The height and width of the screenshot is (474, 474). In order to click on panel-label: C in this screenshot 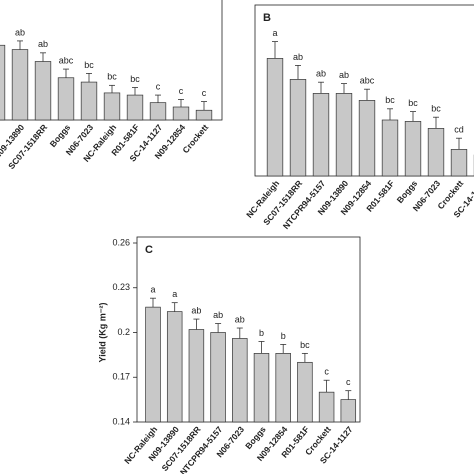, I will do `click(149, 250)`.